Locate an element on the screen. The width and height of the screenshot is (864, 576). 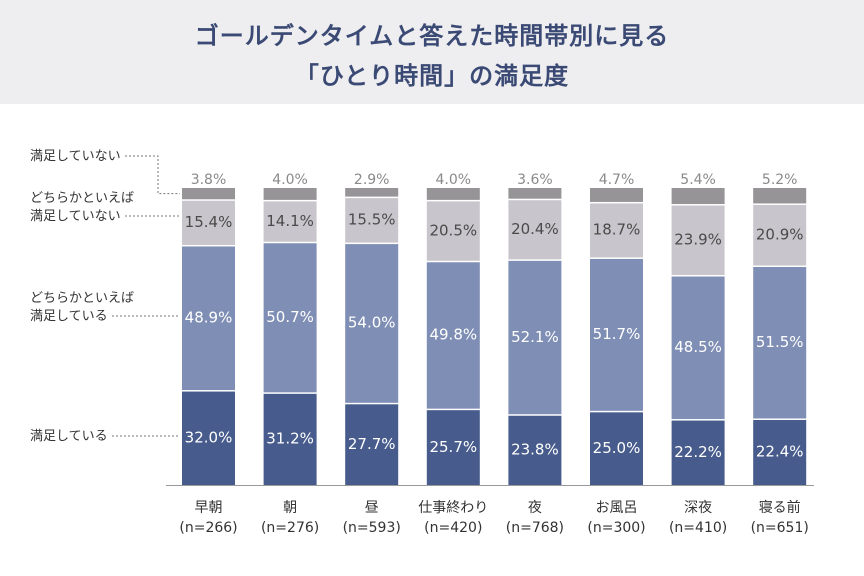
data-label: 49.8% is located at coordinates (453, 335).